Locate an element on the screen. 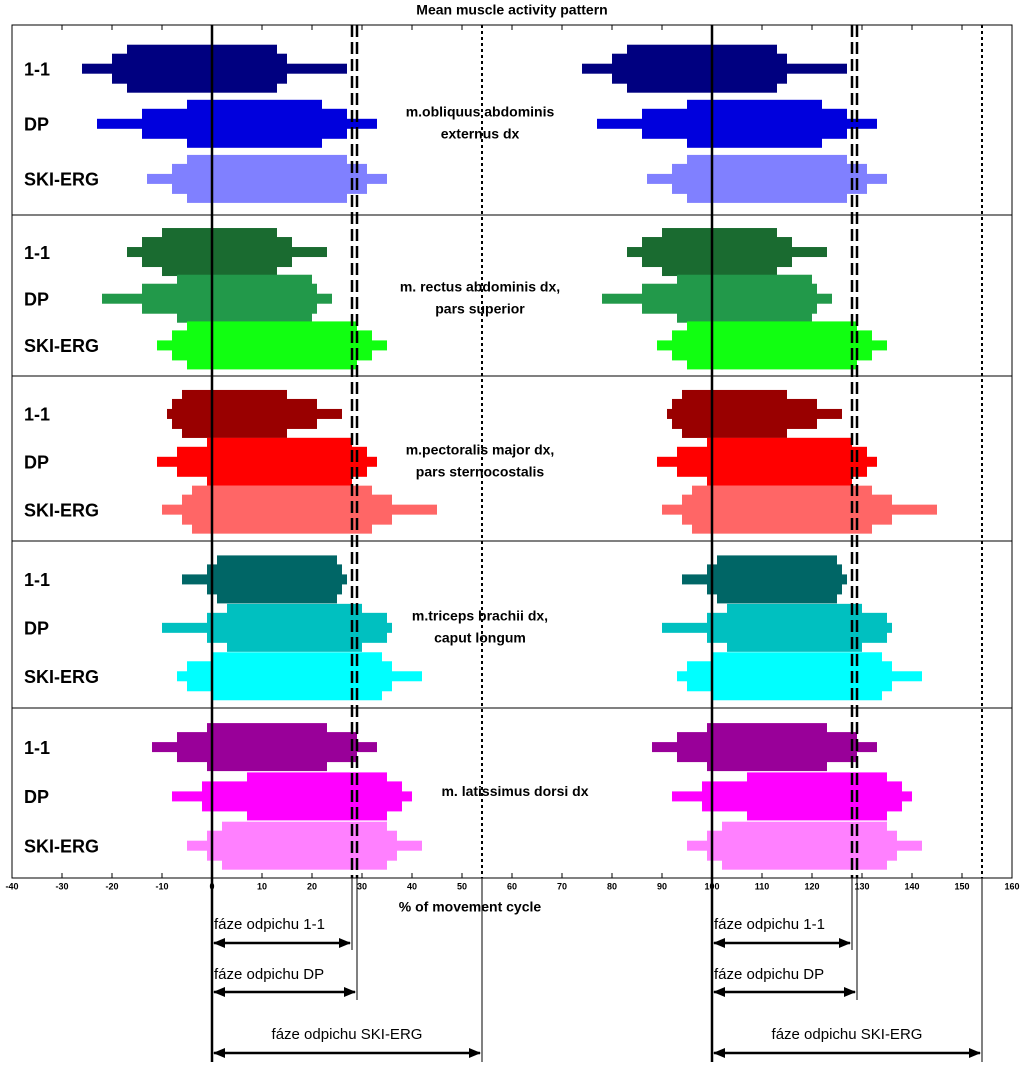 The height and width of the screenshot is (1084, 1024). muscle-label: m.pectoralis major dx, is located at coordinates (480, 450).